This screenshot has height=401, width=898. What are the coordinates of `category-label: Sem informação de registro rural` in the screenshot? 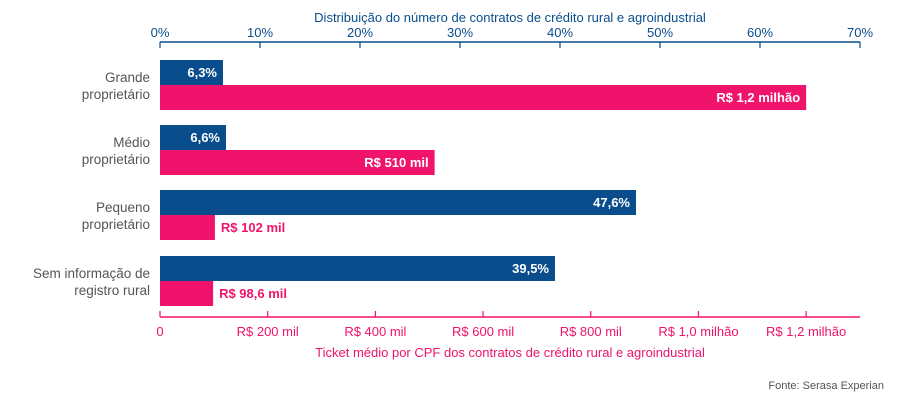 It's located at (91, 282).